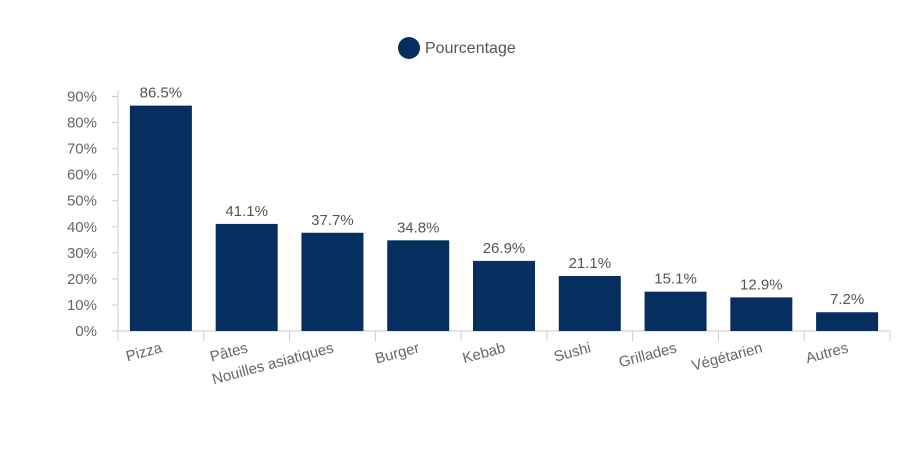  Describe the element at coordinates (590, 263) in the screenshot. I see `bar-value-label: 21.1%` at that location.